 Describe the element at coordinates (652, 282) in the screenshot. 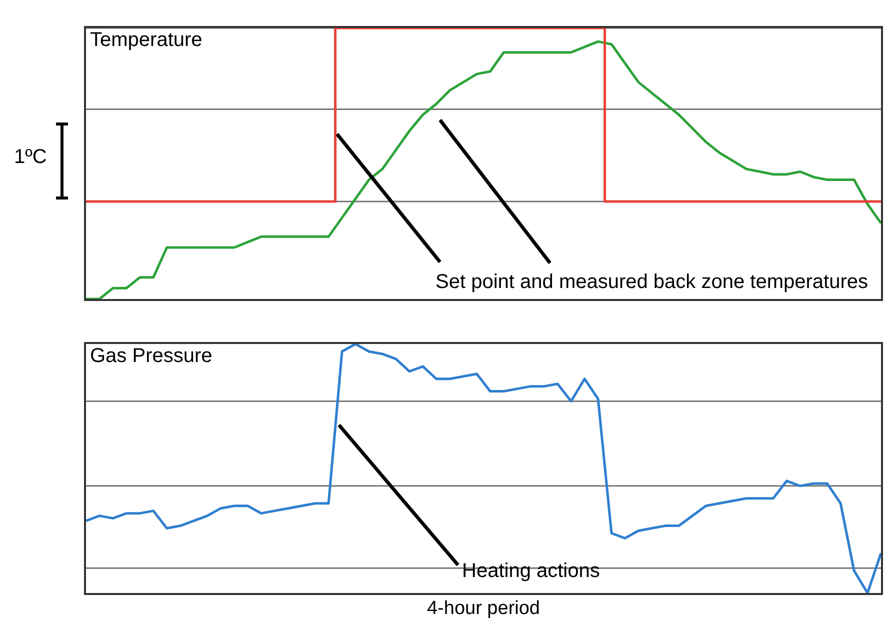

I see `annotation: Set point and measured back zone temperatures` at that location.